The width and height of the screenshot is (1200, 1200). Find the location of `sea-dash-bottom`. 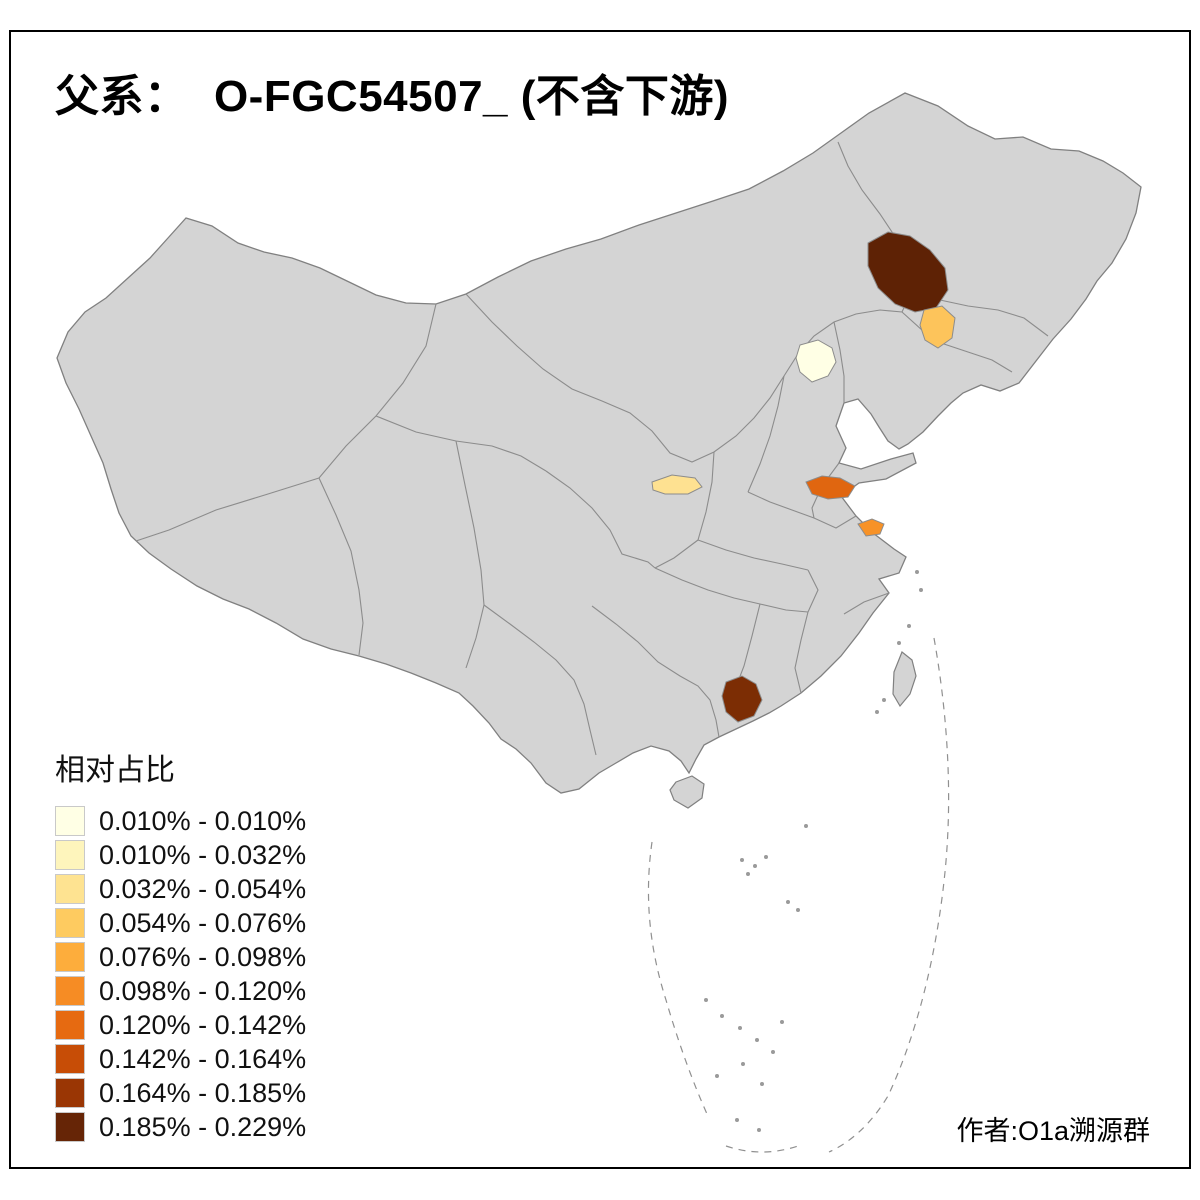

sea-dash-bottom is located at coordinates (762, 1149).